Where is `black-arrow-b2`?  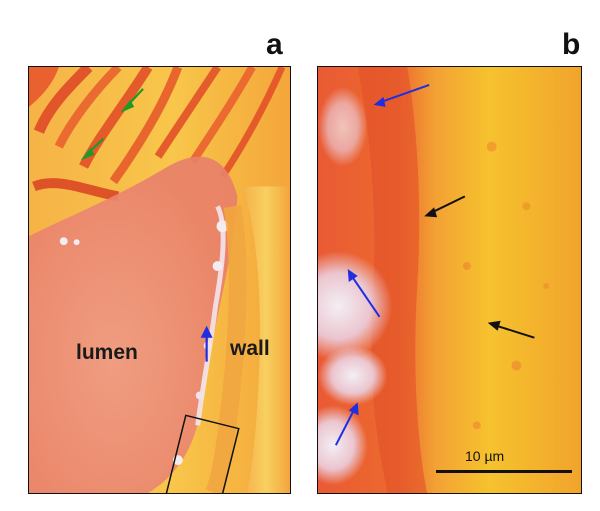
black-arrow-b2 is located at coordinates (511, 329).